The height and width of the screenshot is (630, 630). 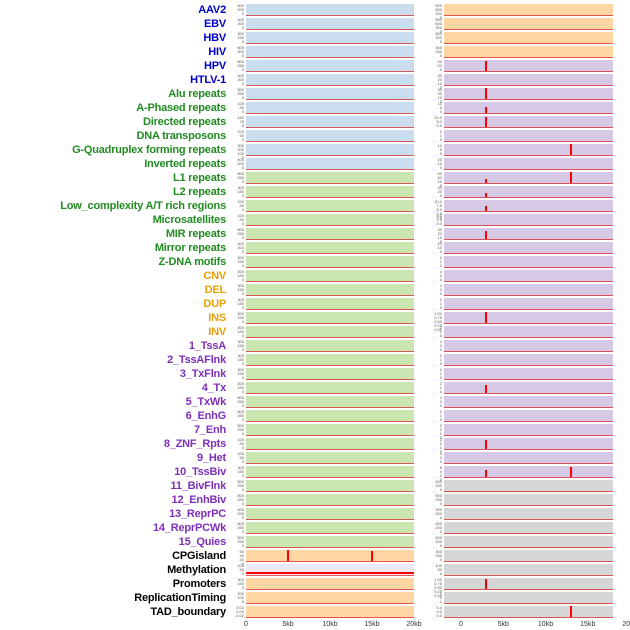 What do you see at coordinates (439, 177) in the screenshot?
I see `y-tick-label: 40` at bounding box center [439, 177].